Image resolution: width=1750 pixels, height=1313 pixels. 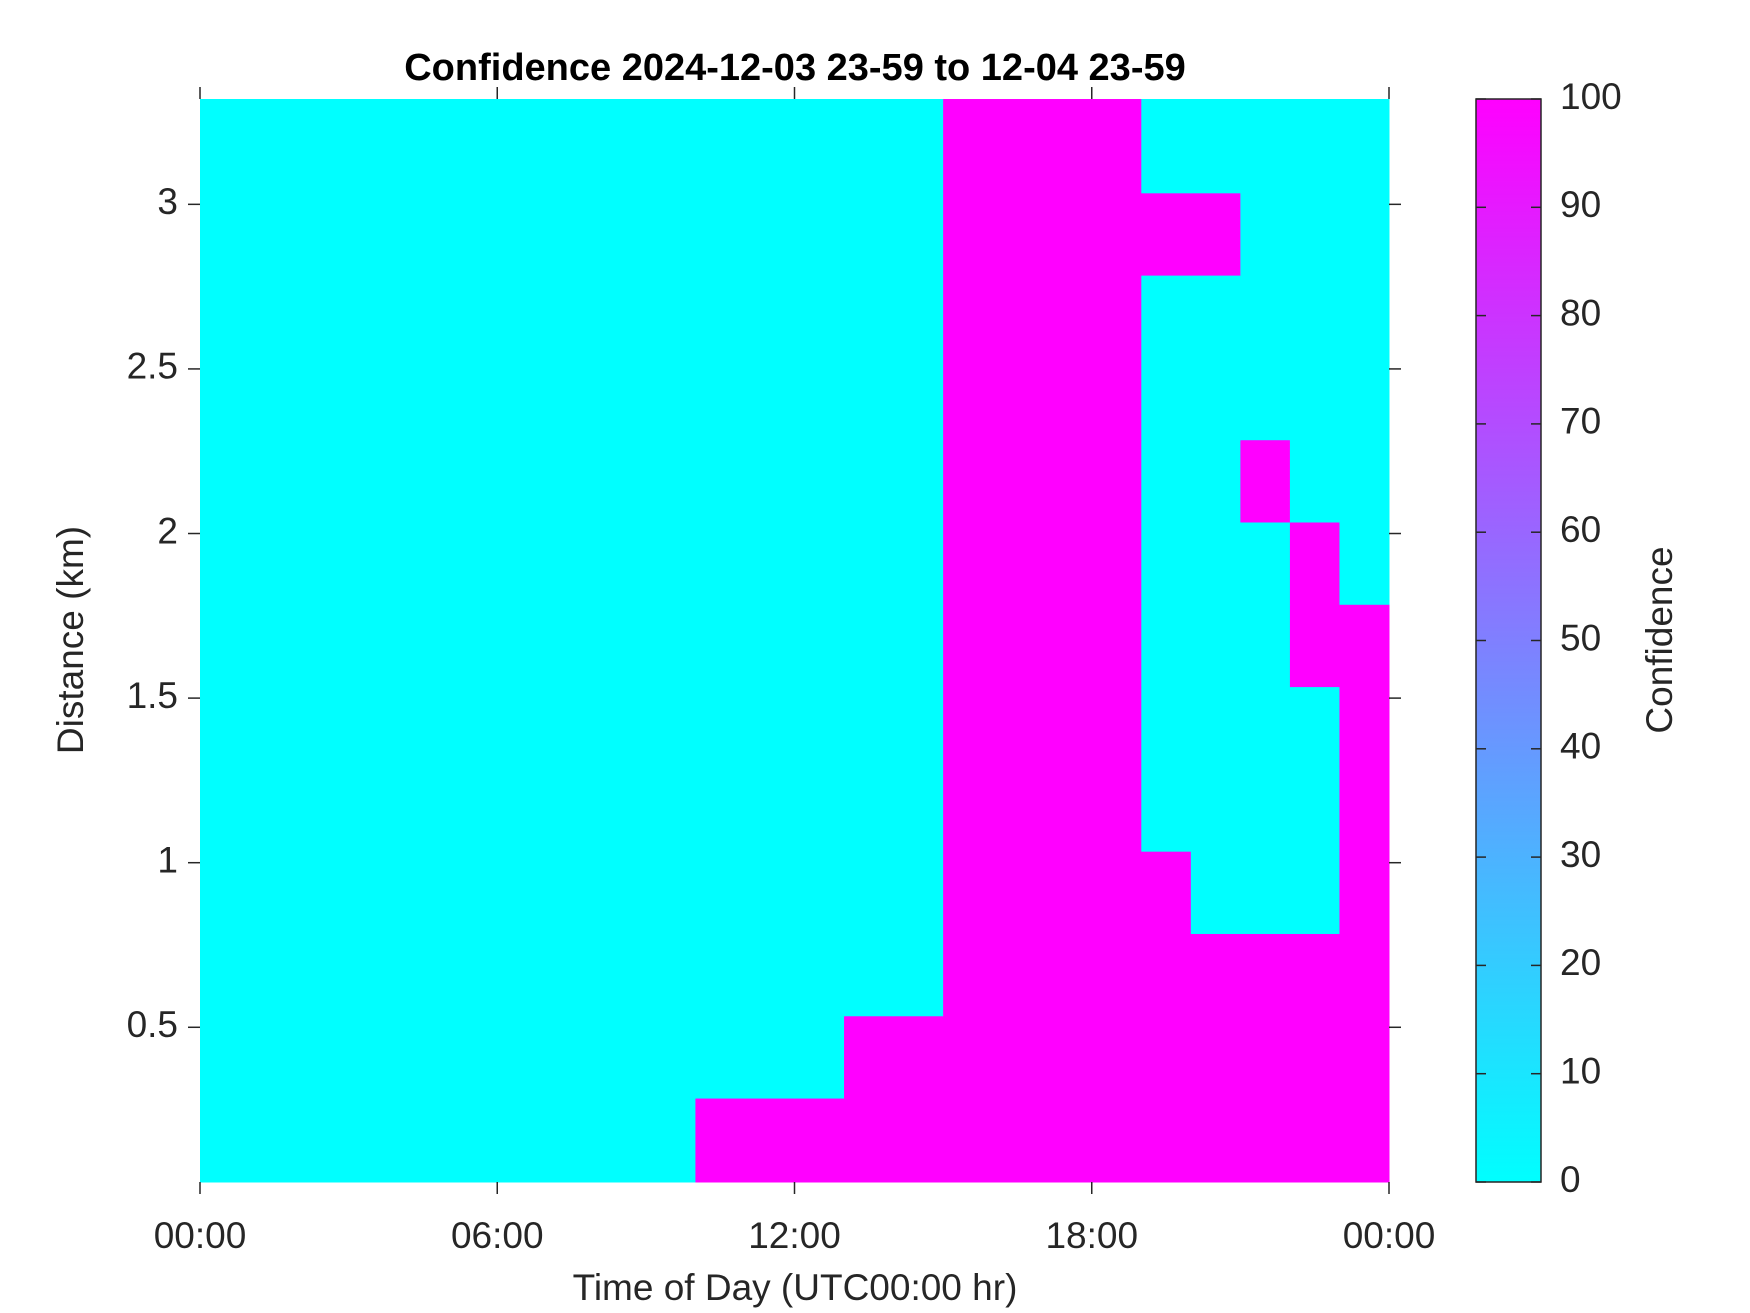 I want to click on colorbar-fill, so click(x=1508, y=640).